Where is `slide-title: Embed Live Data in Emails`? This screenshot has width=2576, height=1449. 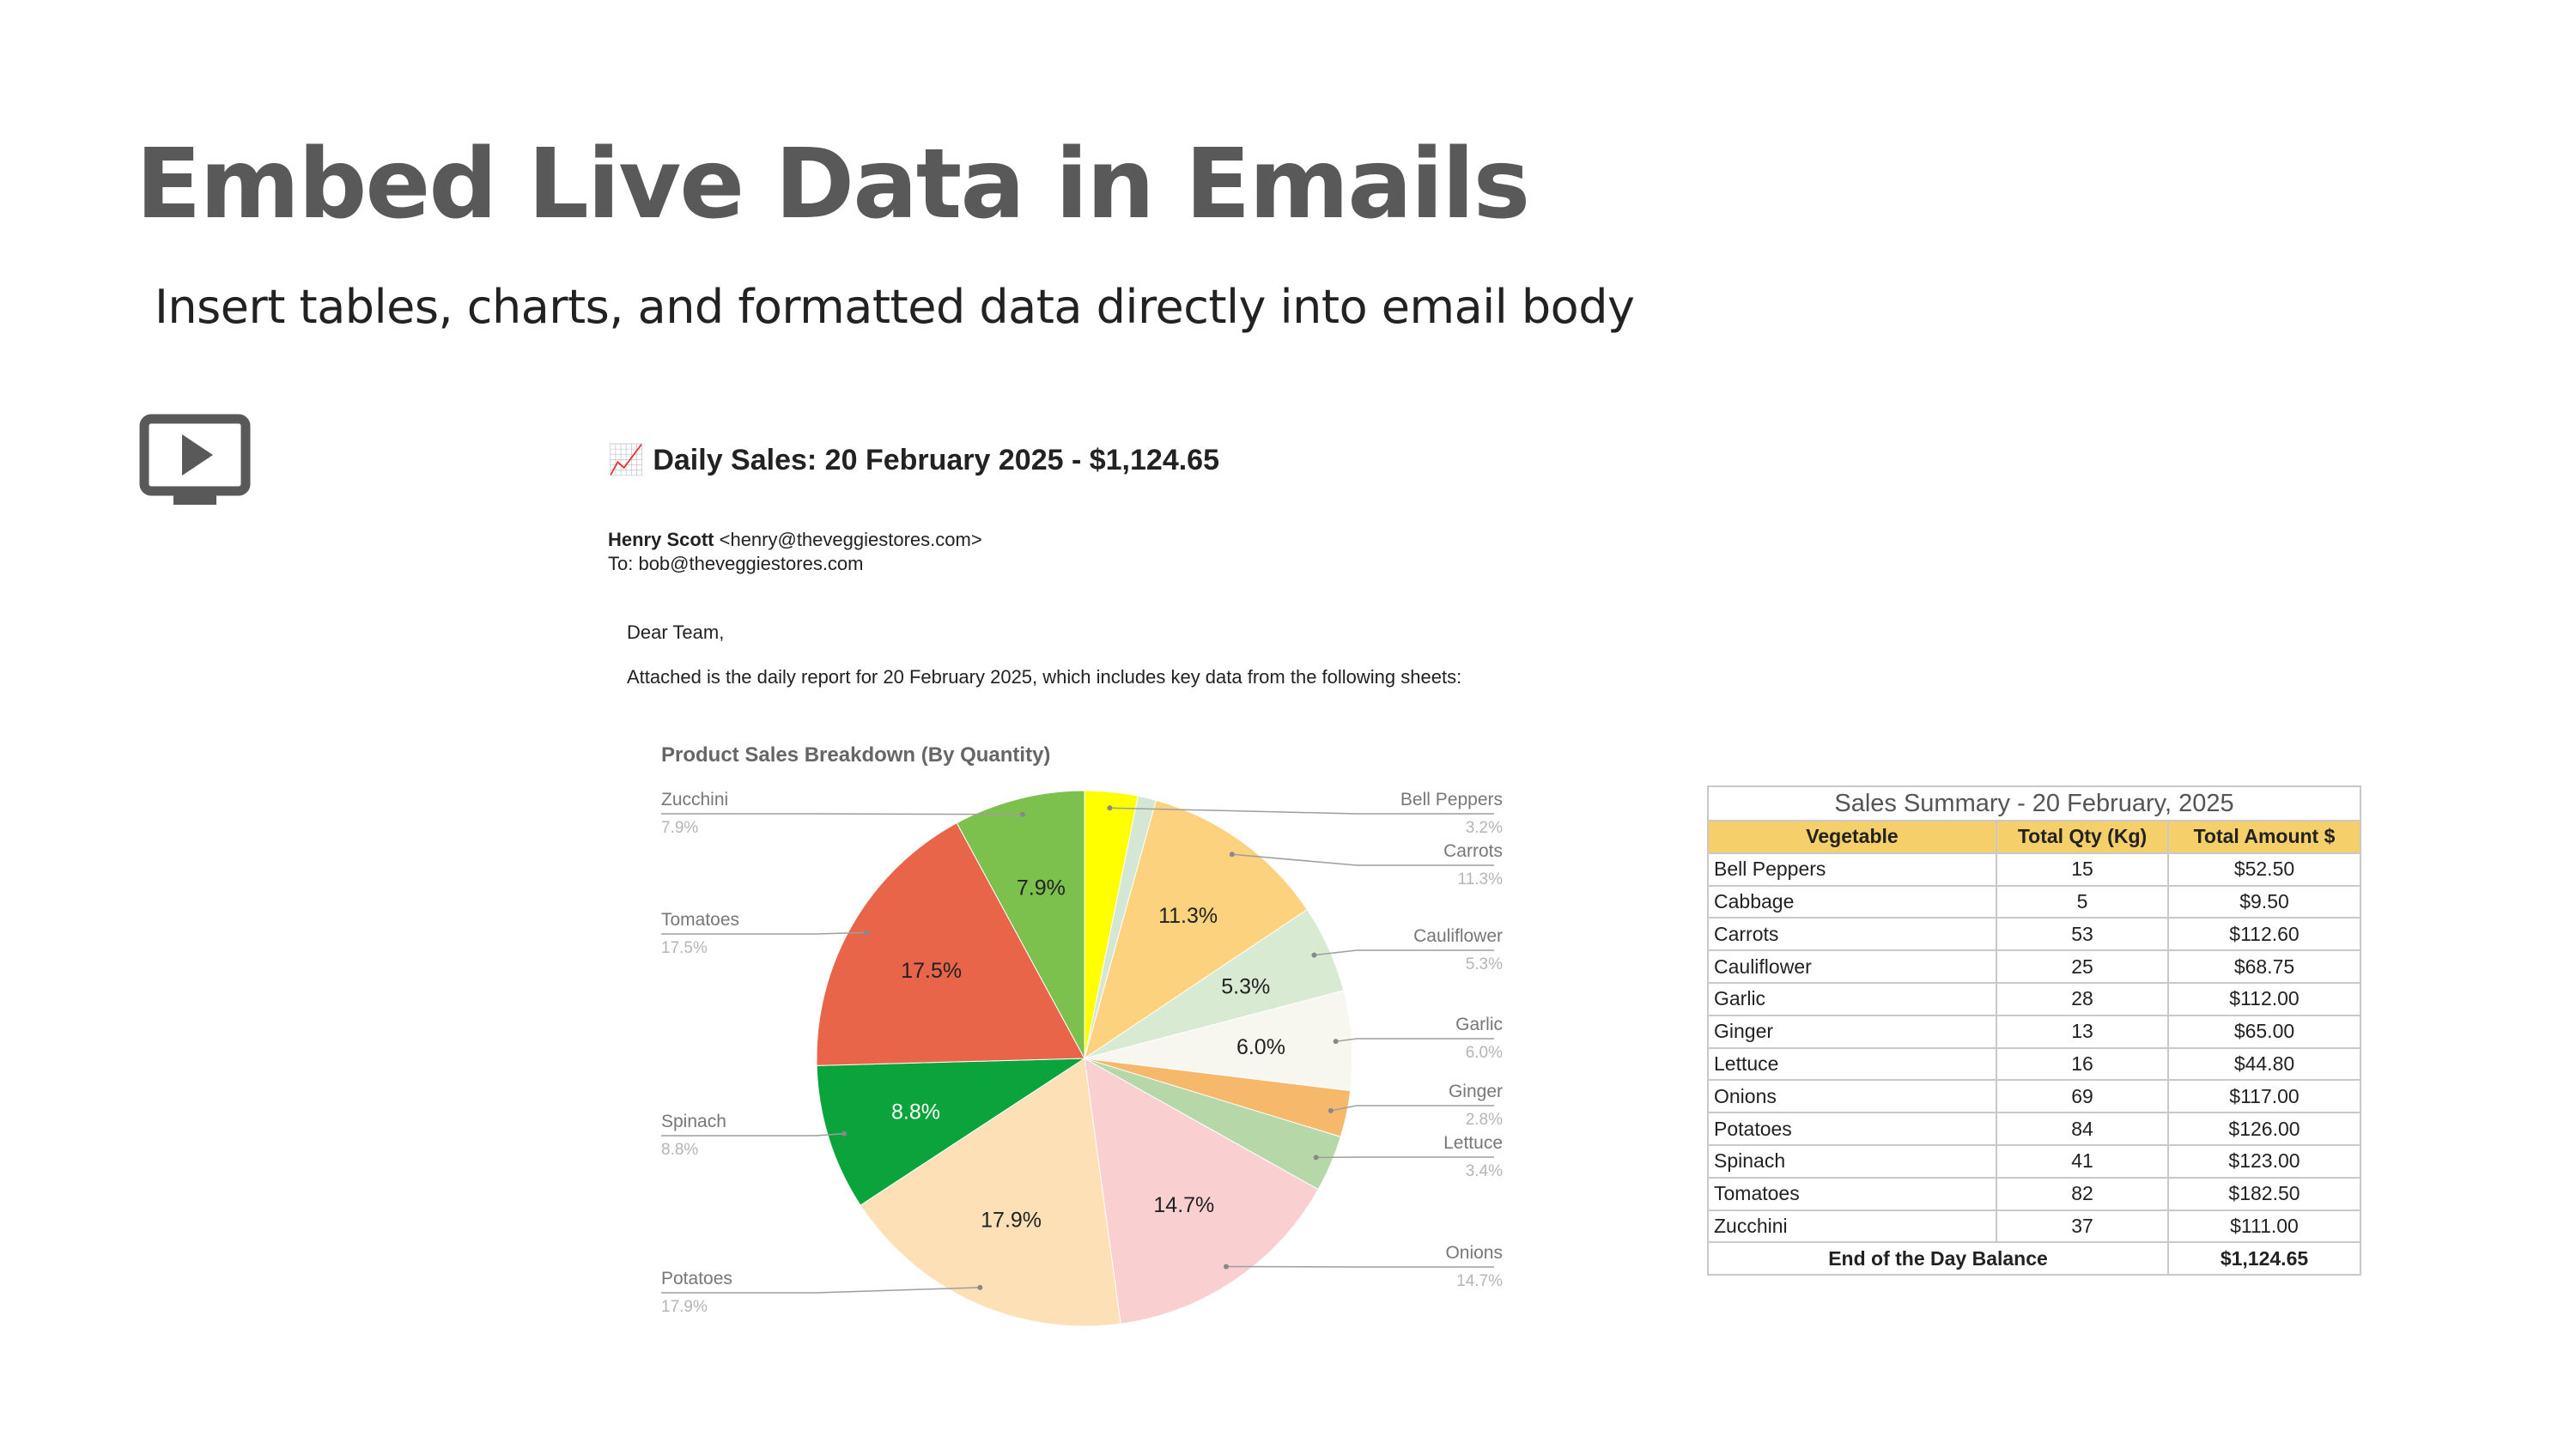 slide-title: Embed Live Data in Emails is located at coordinates (833, 184).